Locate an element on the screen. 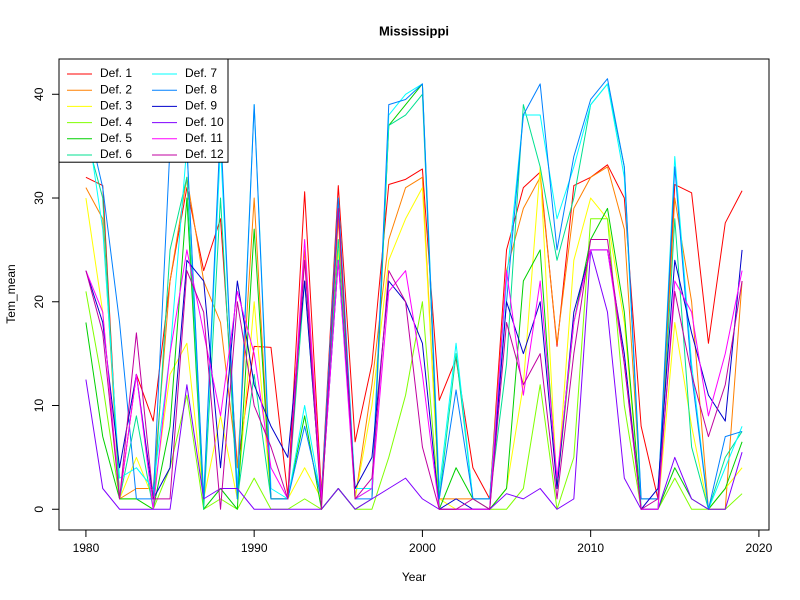 This screenshot has height=600, width=800. legend-label: Def. 8 is located at coordinates (201, 89).